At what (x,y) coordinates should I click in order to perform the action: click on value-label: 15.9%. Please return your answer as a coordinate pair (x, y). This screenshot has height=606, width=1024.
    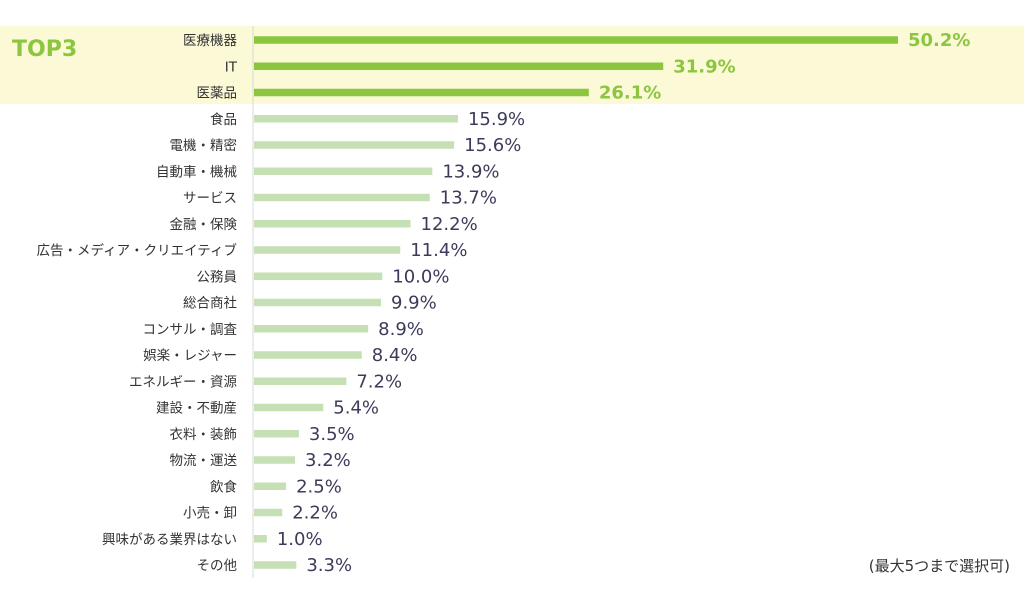
    Looking at the image, I should click on (496, 119).